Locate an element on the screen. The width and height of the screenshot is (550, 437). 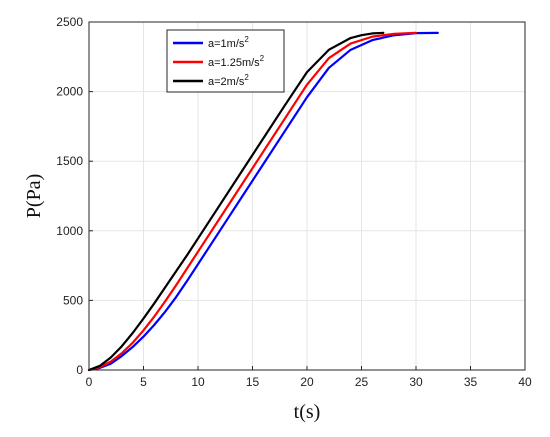
legend-label-2: a=2m/s2 is located at coordinates (228, 80).